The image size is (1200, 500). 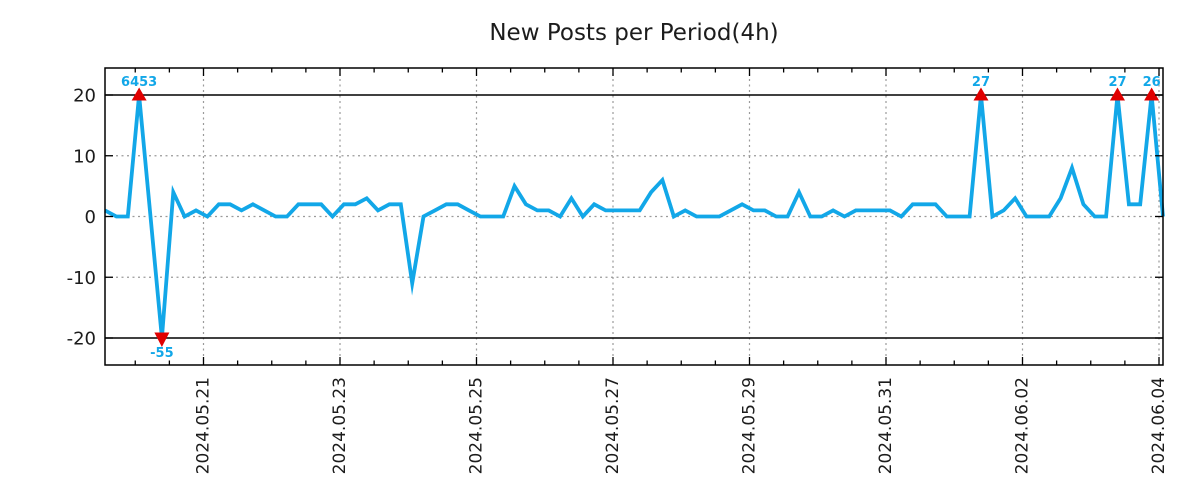 What do you see at coordinates (84, 156) in the screenshot?
I see `y-axis-tick-label: 10` at bounding box center [84, 156].